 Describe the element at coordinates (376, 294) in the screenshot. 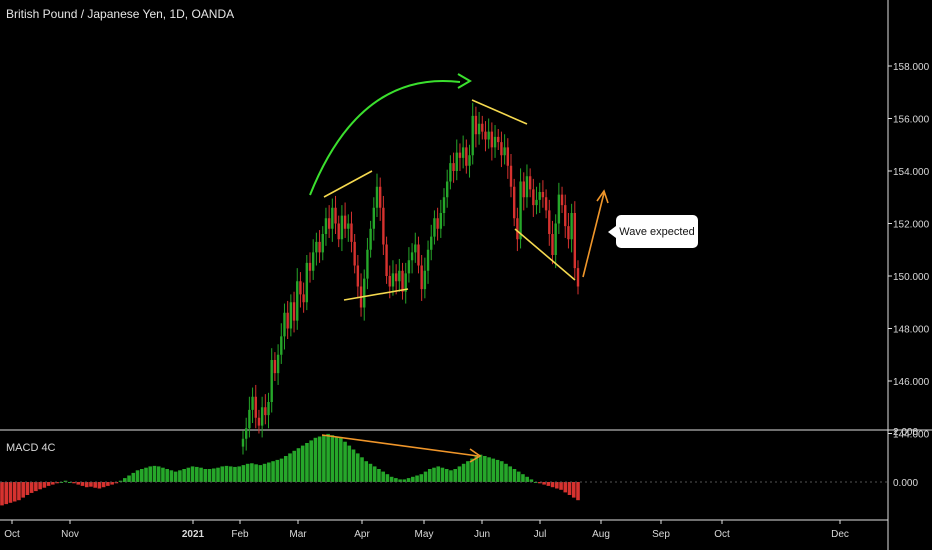

I see `triangle-lower-line` at that location.